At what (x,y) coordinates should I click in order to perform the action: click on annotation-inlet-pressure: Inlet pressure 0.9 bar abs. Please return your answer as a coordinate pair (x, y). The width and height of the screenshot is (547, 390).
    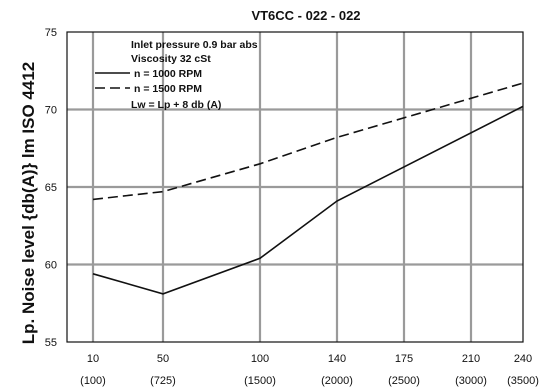
    Looking at the image, I should click on (194, 45).